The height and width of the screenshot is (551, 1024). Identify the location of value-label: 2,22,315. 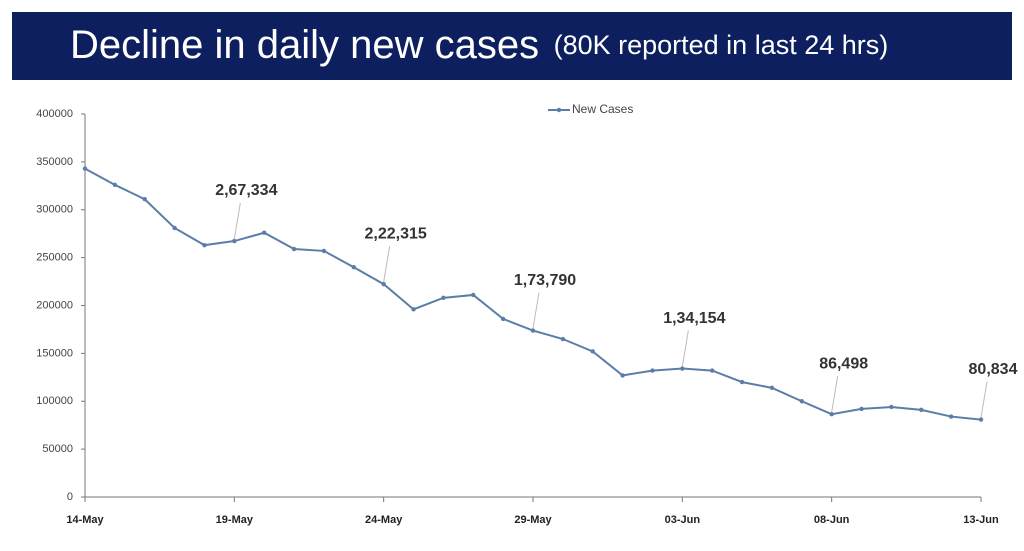
(396, 233).